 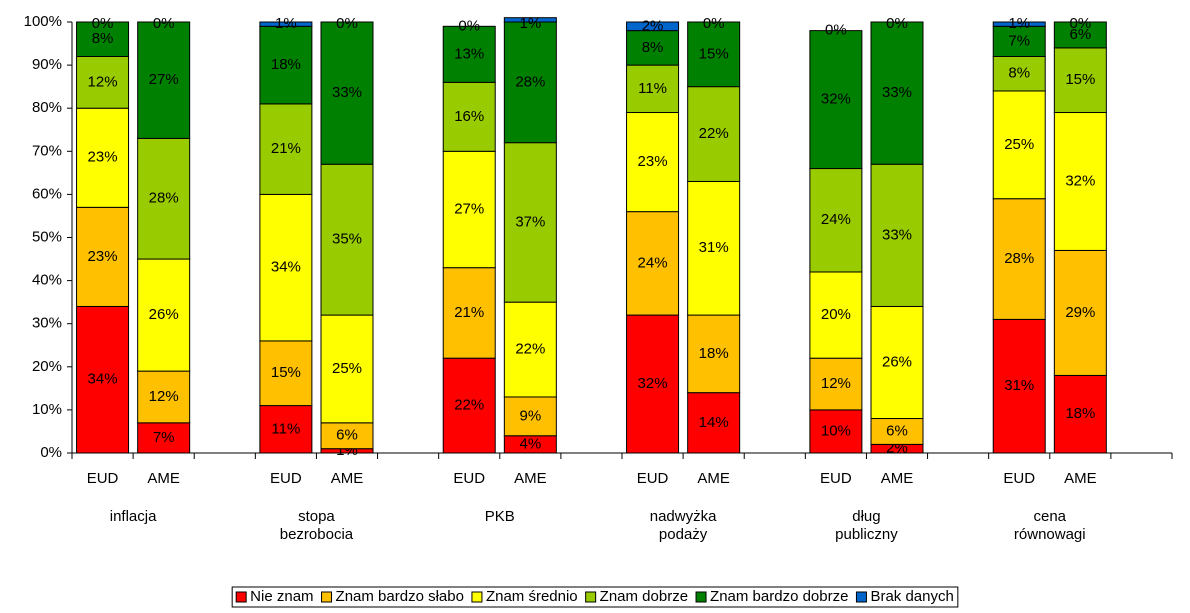 What do you see at coordinates (286, 148) in the screenshot?
I see `data-label: 21%` at bounding box center [286, 148].